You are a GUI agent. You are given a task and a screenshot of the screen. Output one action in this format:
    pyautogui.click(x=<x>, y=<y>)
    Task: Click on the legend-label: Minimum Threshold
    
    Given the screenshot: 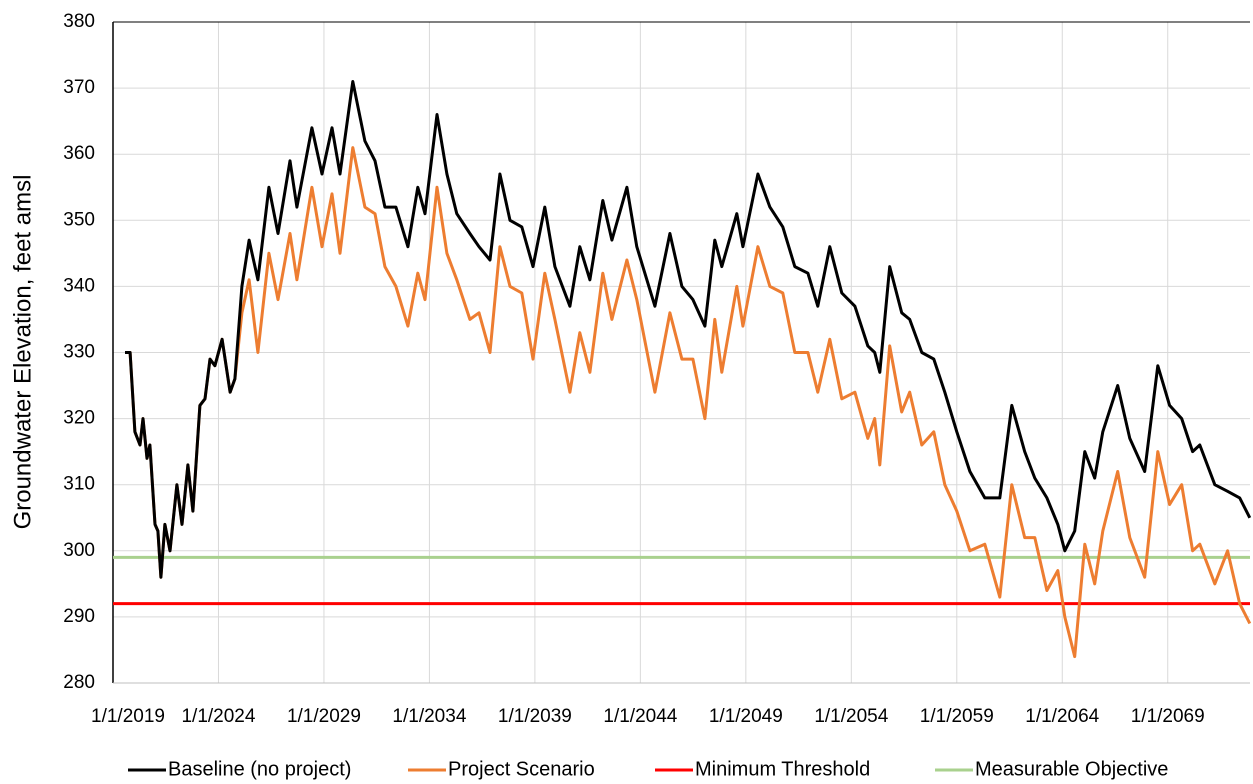 What is the action you would take?
    pyautogui.click(x=782, y=769)
    